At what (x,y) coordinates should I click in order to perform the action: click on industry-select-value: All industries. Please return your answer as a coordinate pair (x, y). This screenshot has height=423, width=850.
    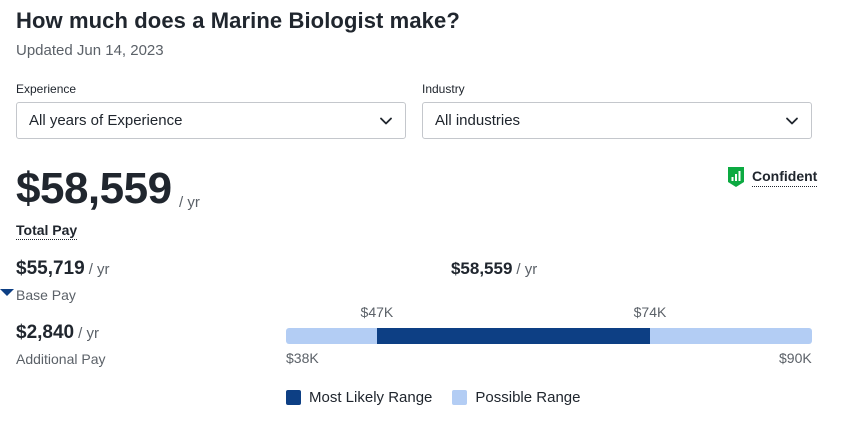
    Looking at the image, I should click on (478, 120).